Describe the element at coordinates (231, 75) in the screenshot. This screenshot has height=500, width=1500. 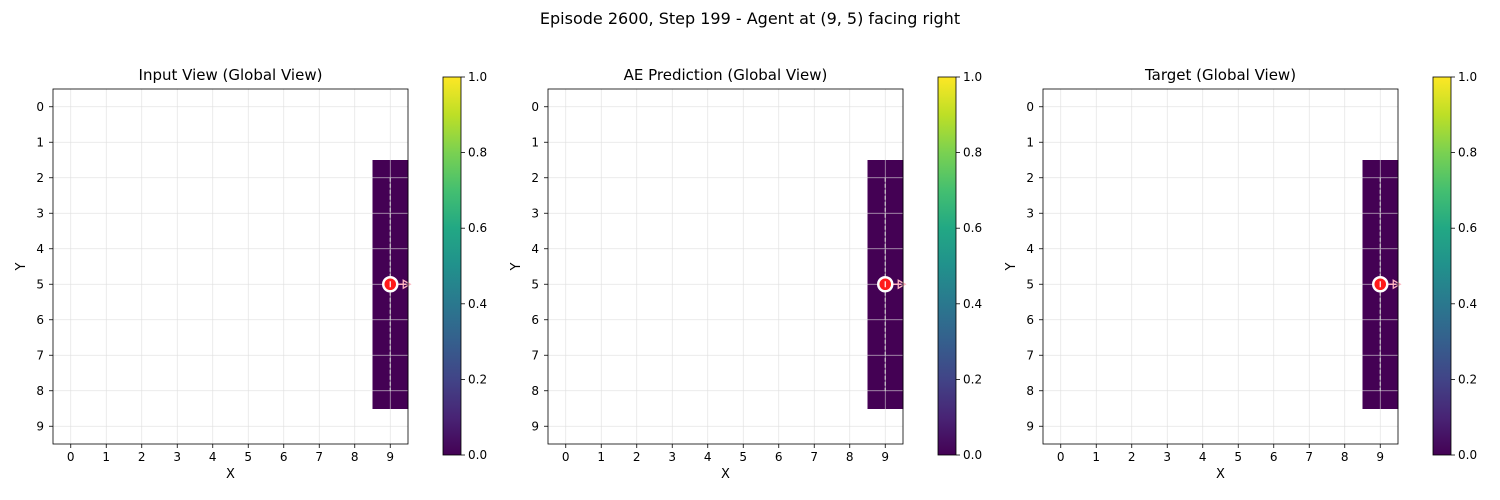
I see `panel-title: Input View (Global View)` at that location.